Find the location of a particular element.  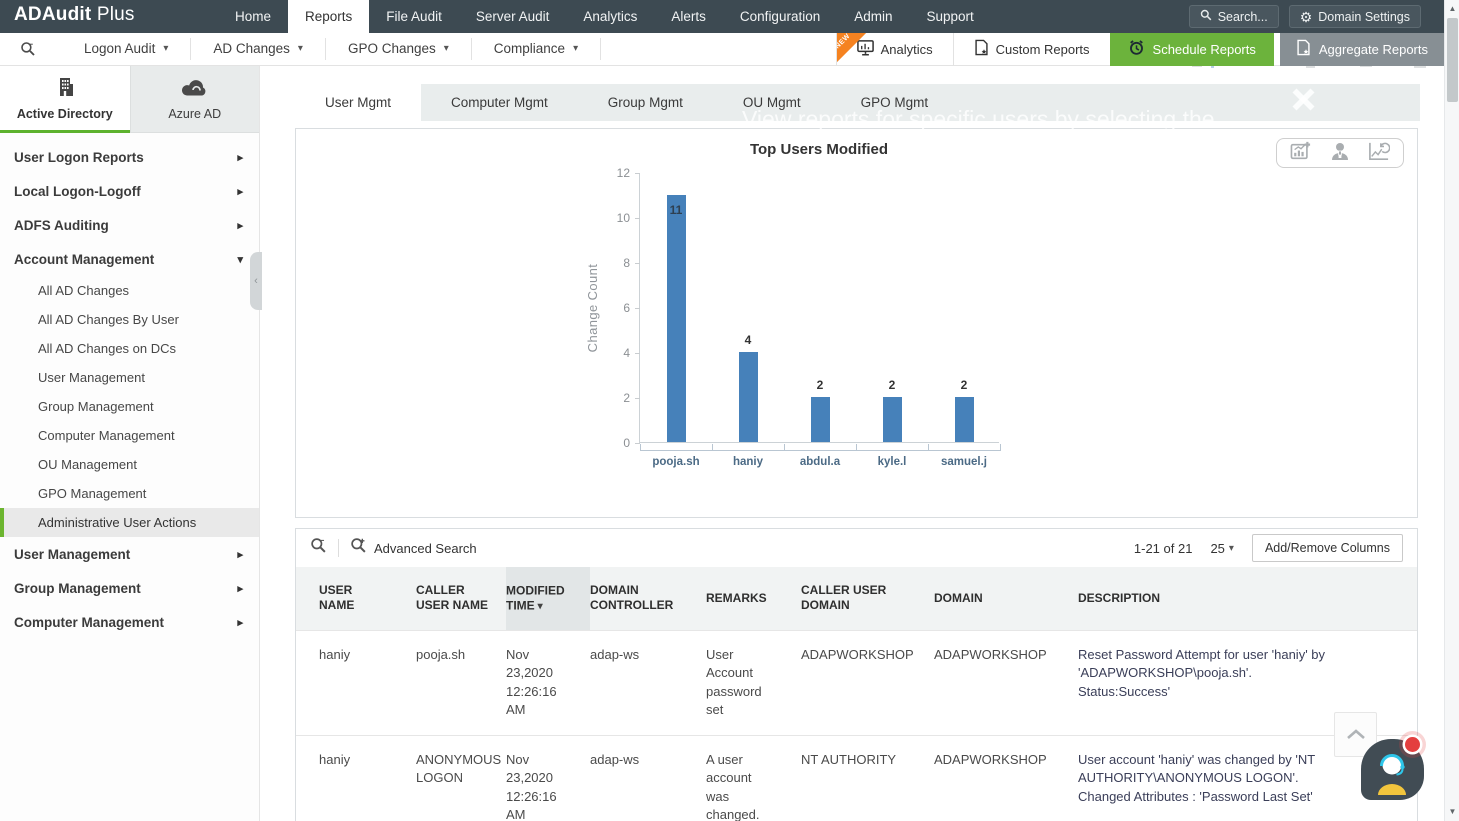

tab-ou-mgmt: OU Mgmt is located at coordinates (771, 102).